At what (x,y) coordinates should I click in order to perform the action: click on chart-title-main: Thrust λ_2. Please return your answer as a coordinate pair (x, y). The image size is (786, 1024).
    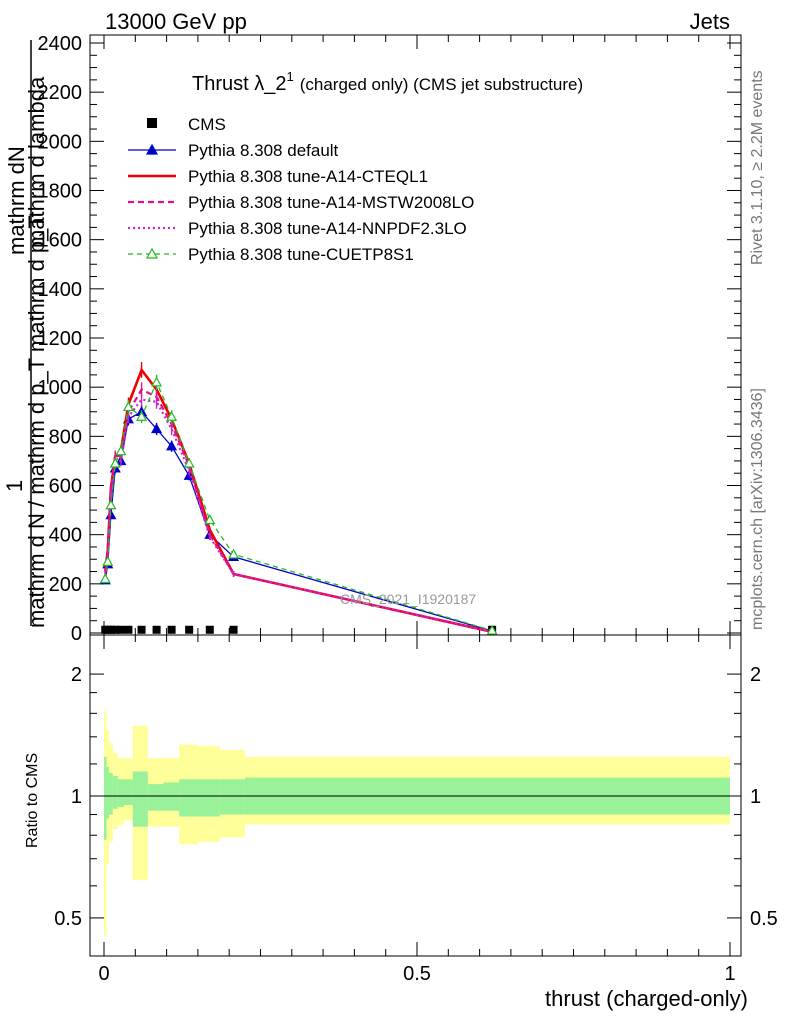
    Looking at the image, I should click on (239, 84).